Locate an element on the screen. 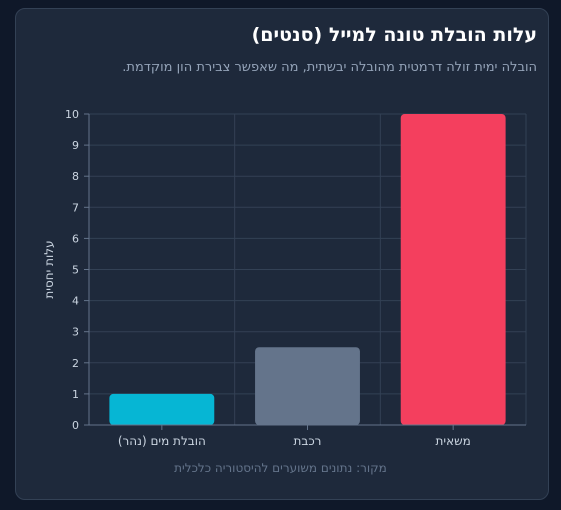 Image resolution: width=561 pixels, height=510 pixels. x-tick-label: הובלת מים (נהר) is located at coordinates (162, 441).